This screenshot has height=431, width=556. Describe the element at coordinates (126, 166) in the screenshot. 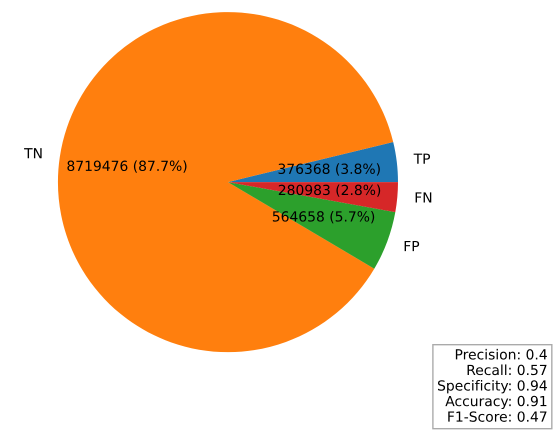

I see `data-label: 8719476 (87.7%)` at that location.